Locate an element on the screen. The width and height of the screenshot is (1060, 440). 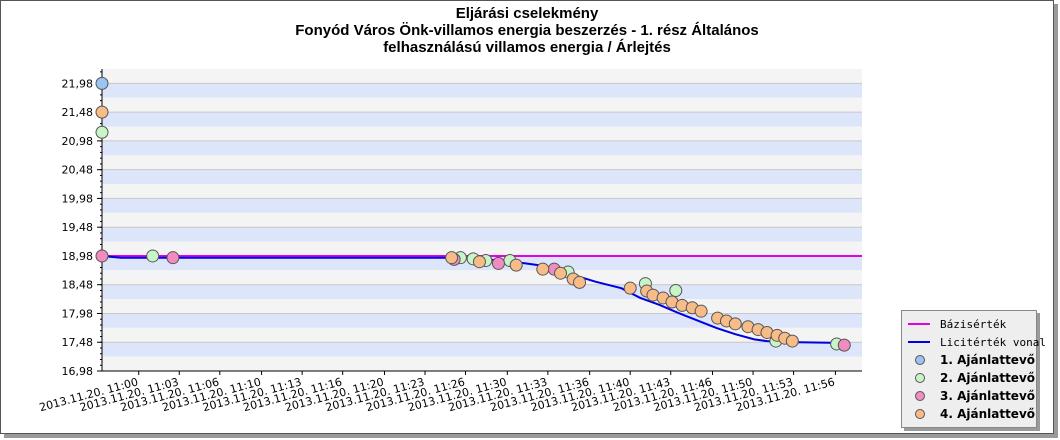
licit-line is located at coordinates (471, 300).